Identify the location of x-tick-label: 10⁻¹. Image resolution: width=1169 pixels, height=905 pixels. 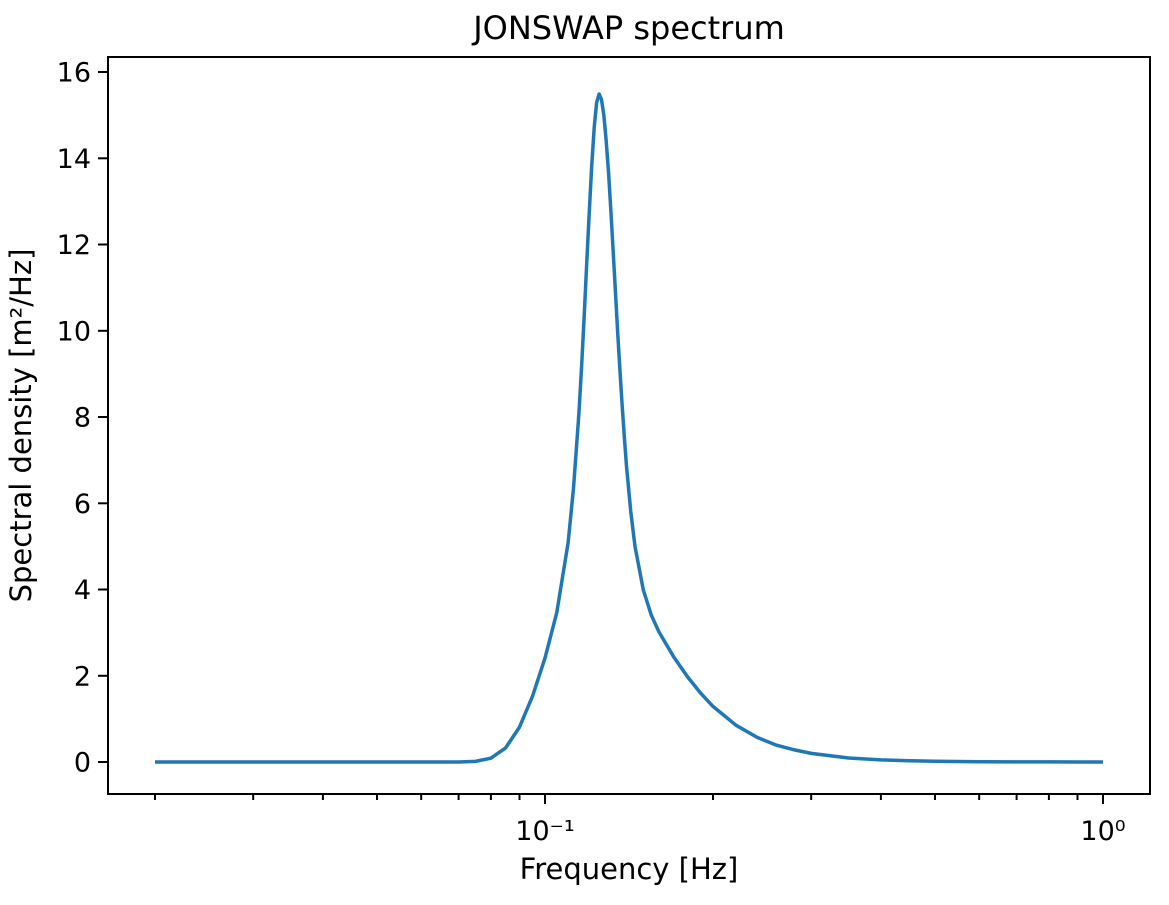
(544, 831).